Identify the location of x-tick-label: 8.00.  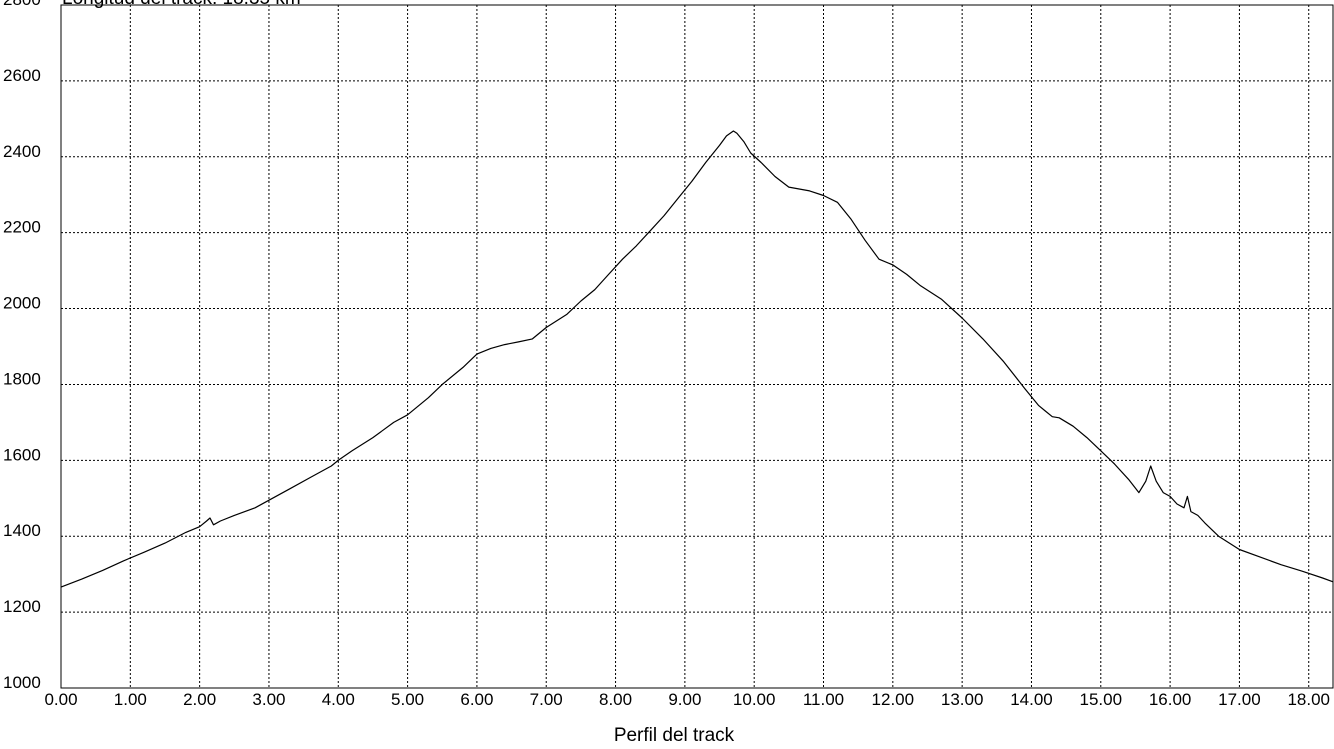
(615, 699).